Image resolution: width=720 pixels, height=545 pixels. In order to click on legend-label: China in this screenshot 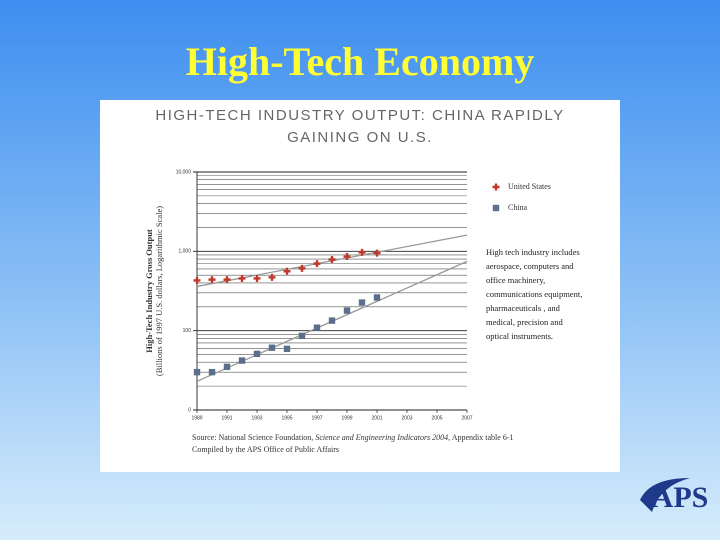, I will do `click(518, 207)`.